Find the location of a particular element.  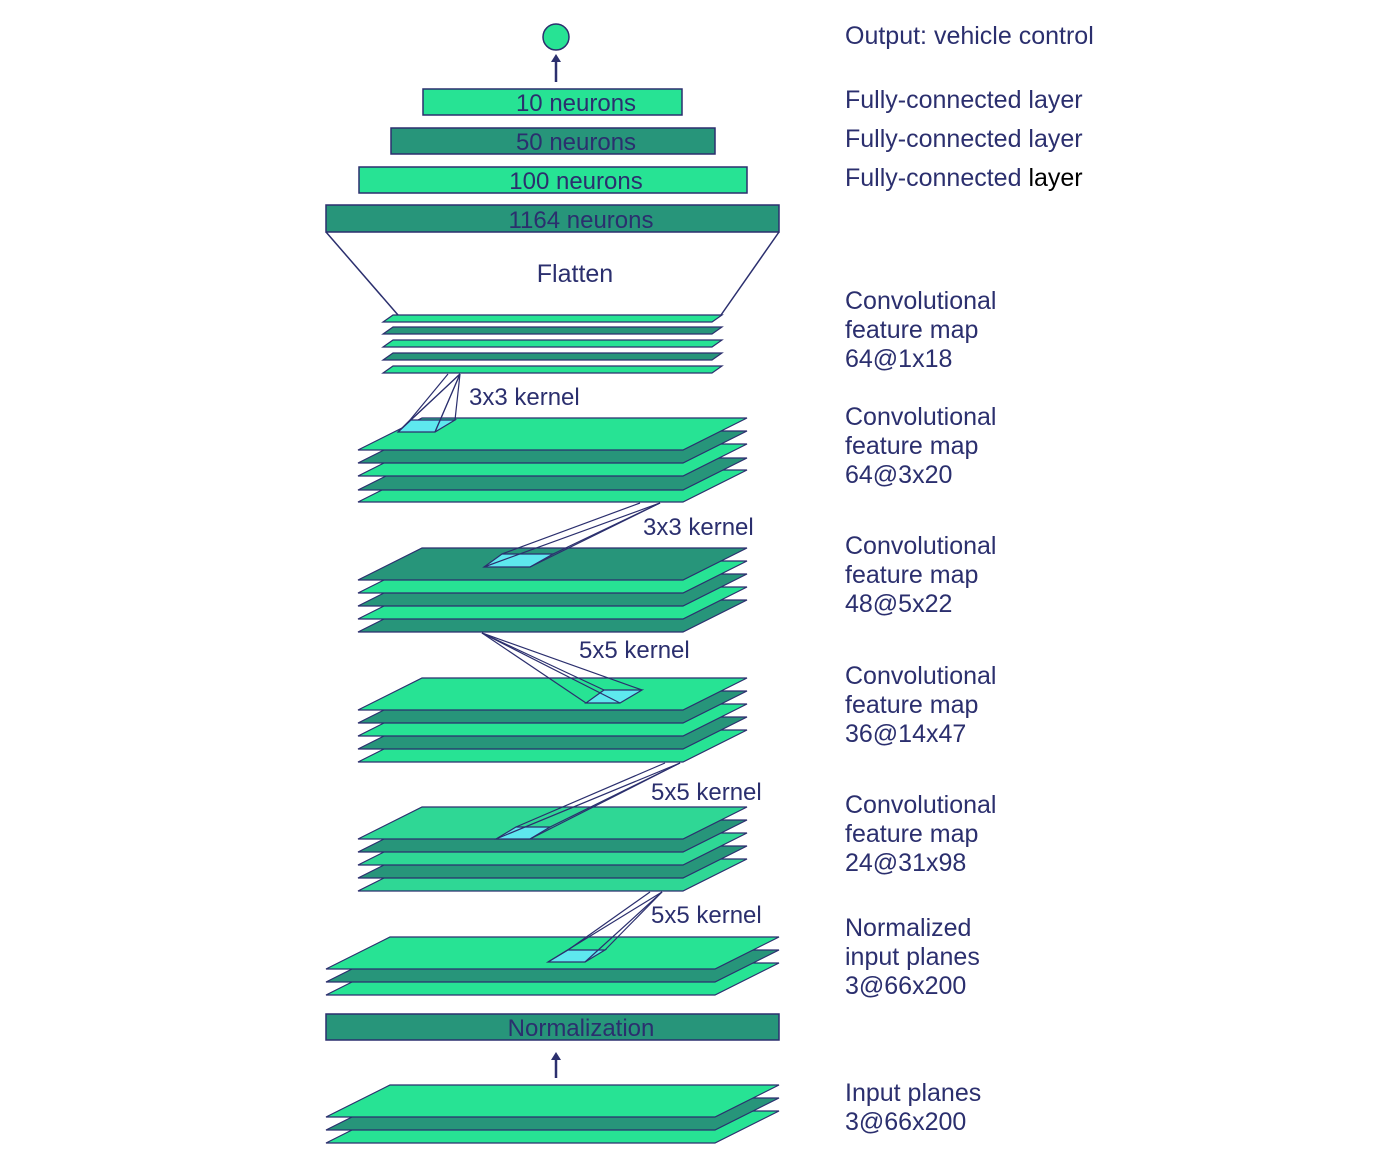

kernel-line-3b is located at coordinates (551, 668).